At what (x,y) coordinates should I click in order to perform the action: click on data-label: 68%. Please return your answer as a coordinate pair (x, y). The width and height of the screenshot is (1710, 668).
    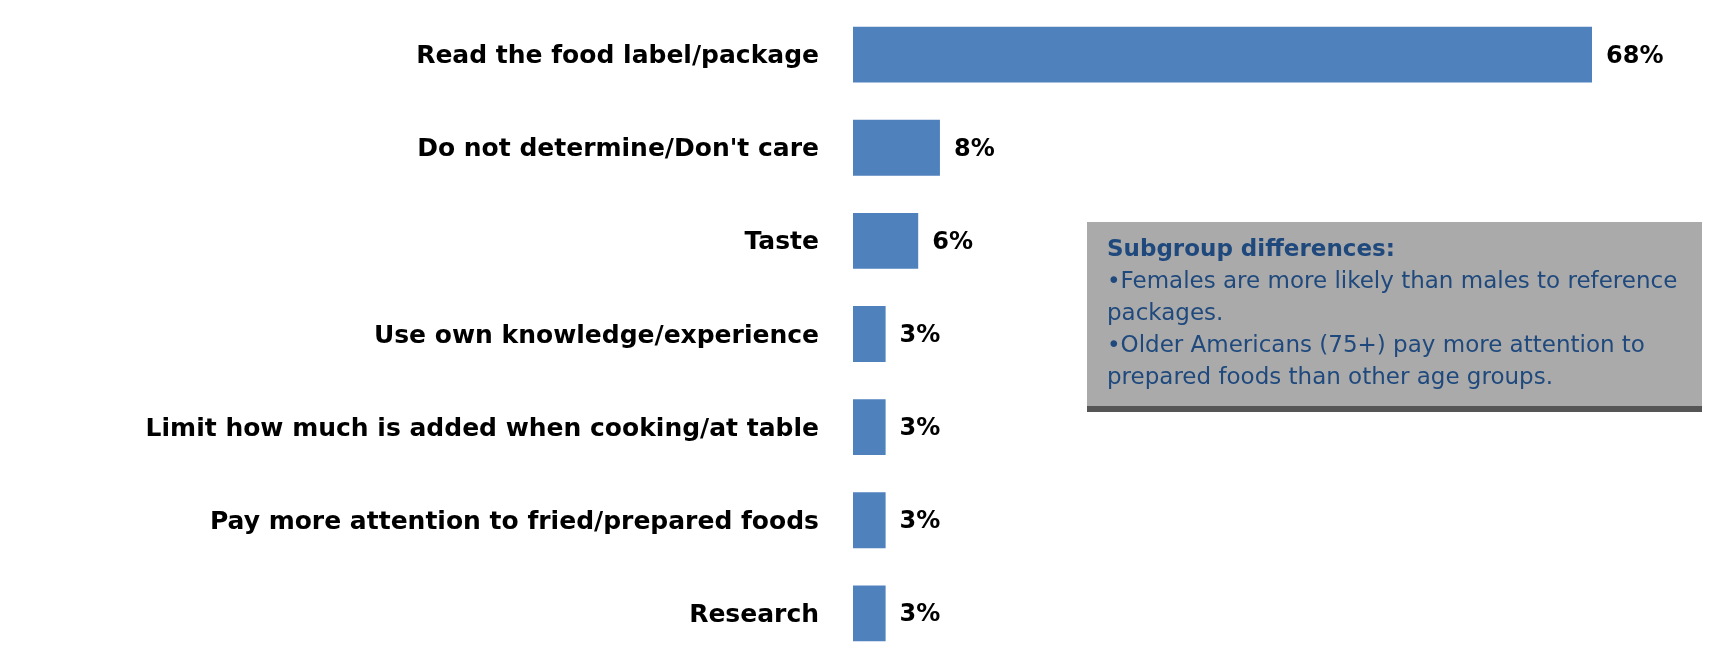
    Looking at the image, I should click on (1635, 54).